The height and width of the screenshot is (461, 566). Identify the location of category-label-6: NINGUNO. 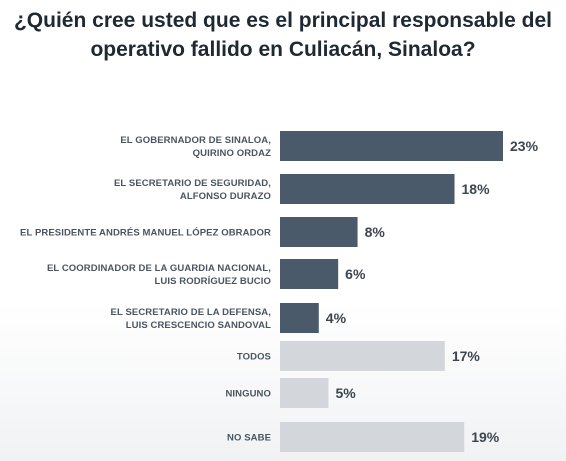
(248, 394).